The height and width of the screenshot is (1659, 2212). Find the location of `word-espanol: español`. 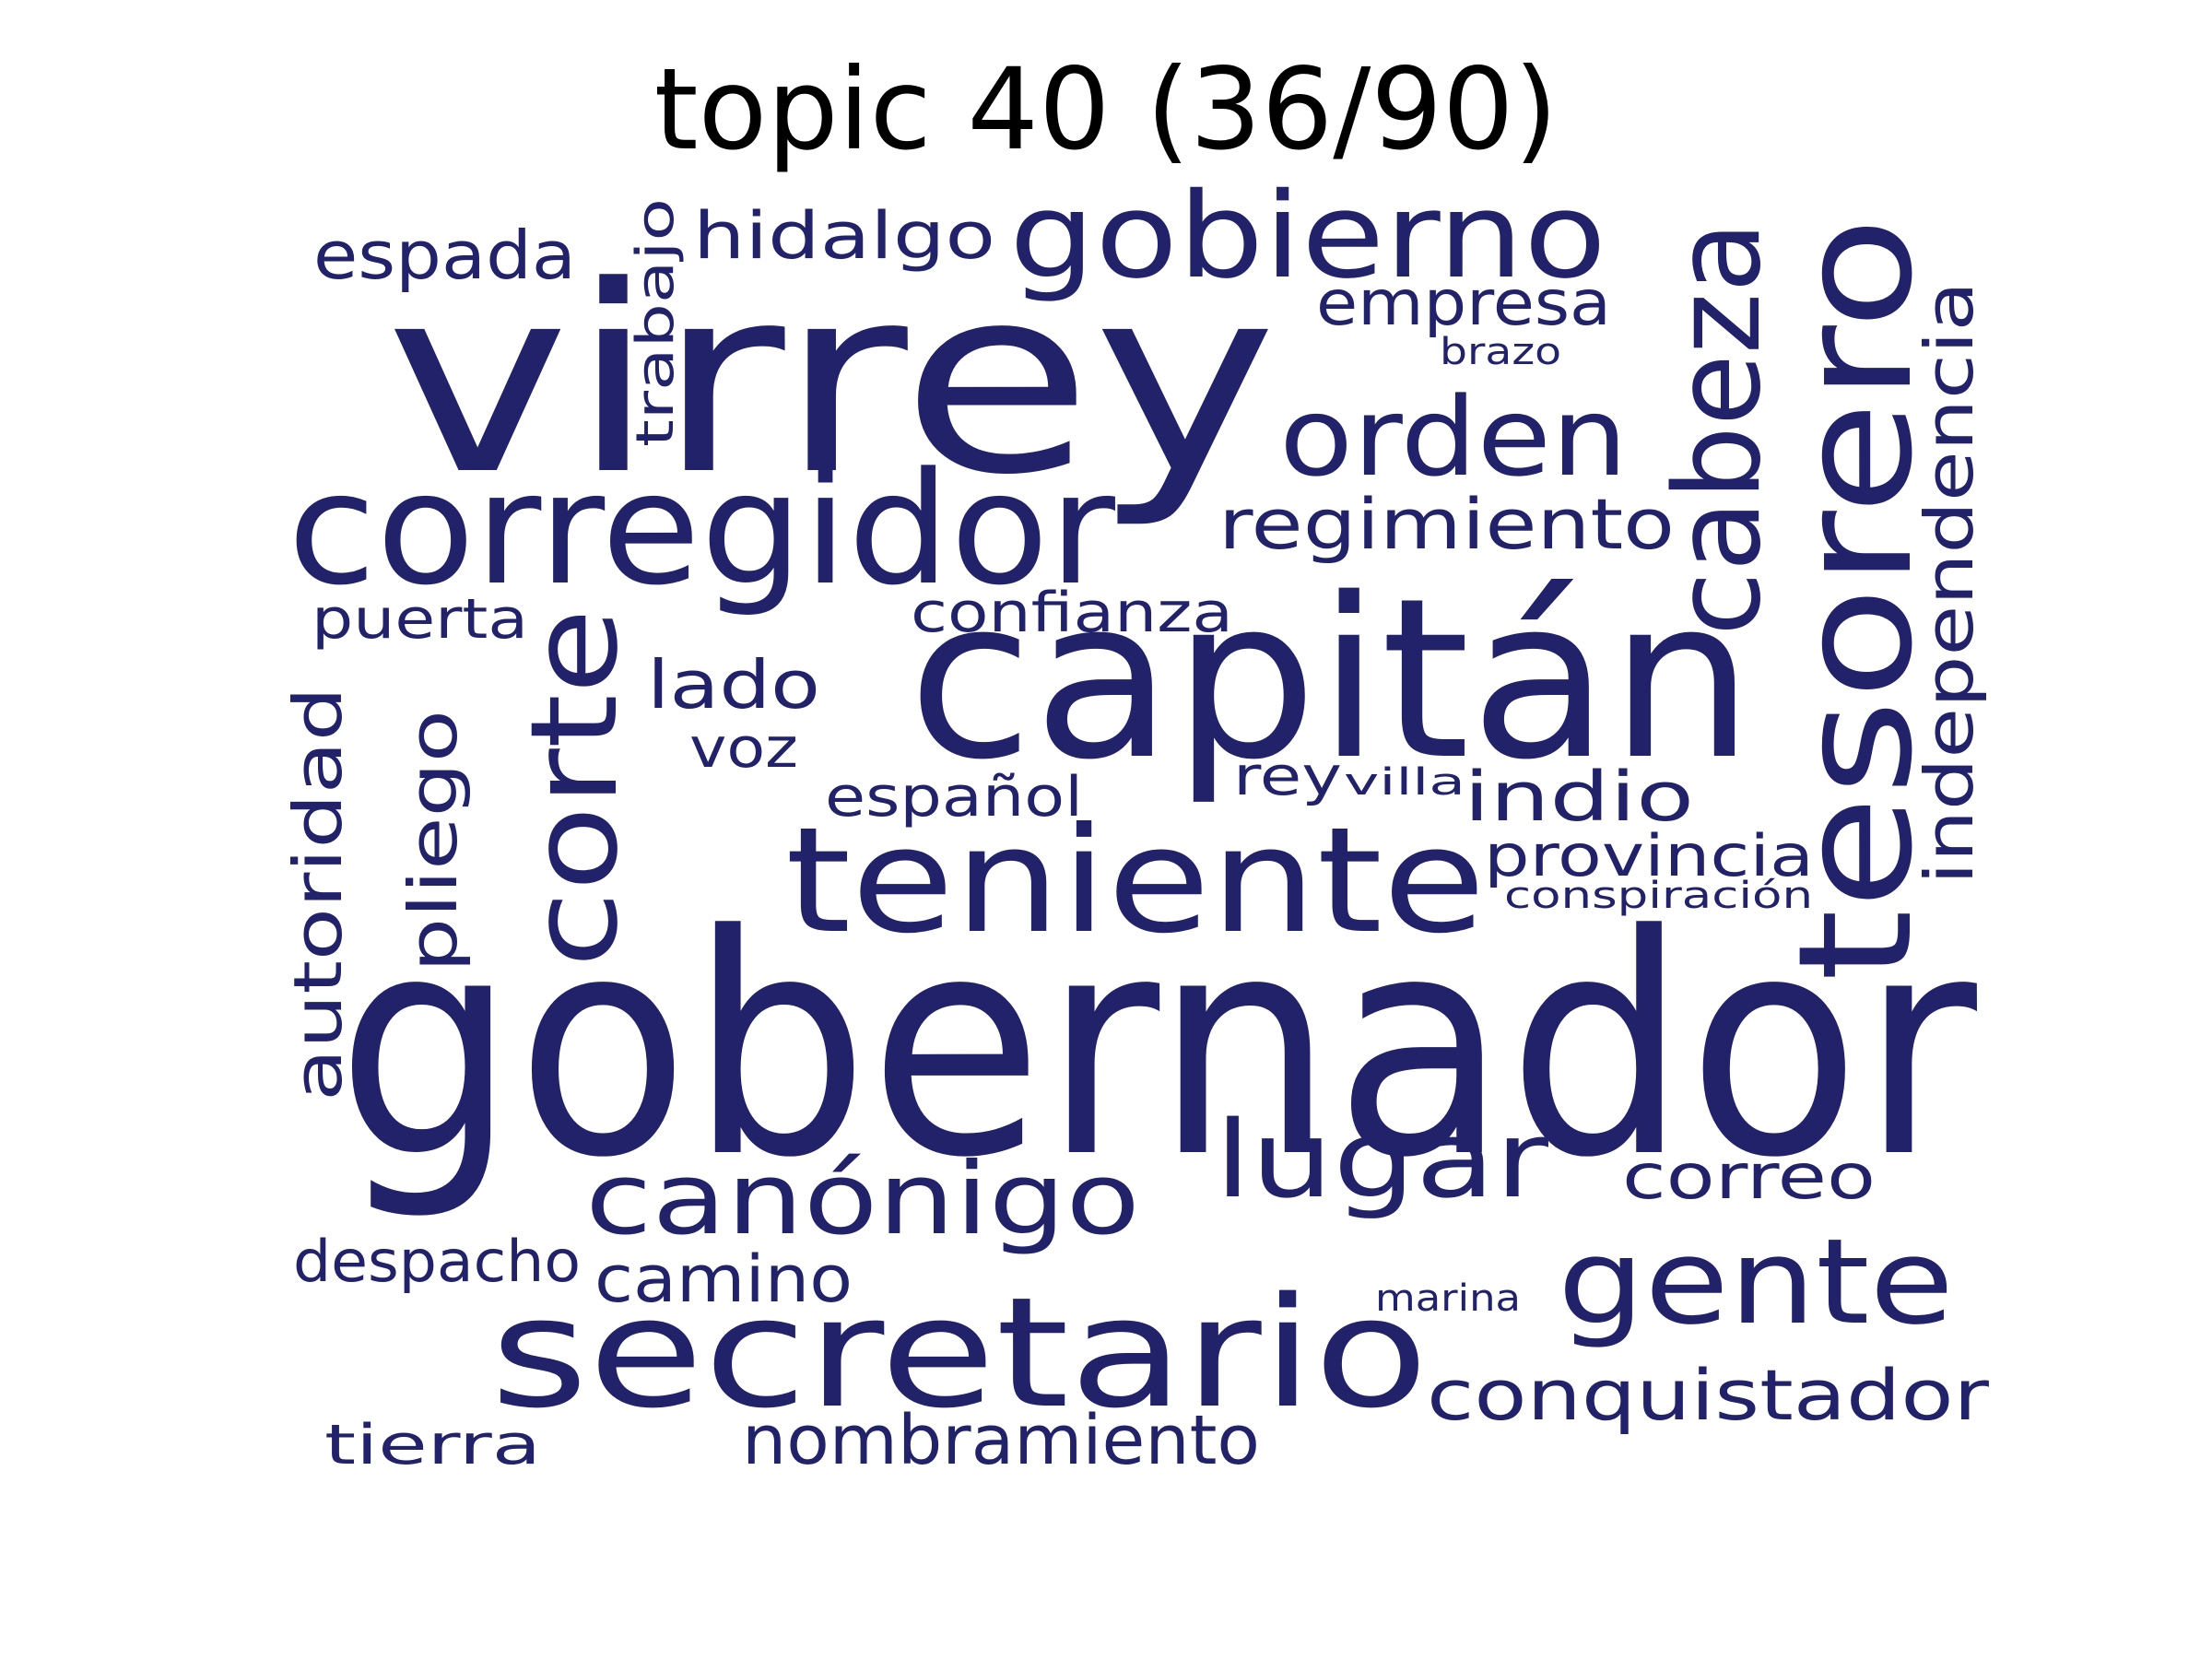

word-espanol: español is located at coordinates (954, 797).